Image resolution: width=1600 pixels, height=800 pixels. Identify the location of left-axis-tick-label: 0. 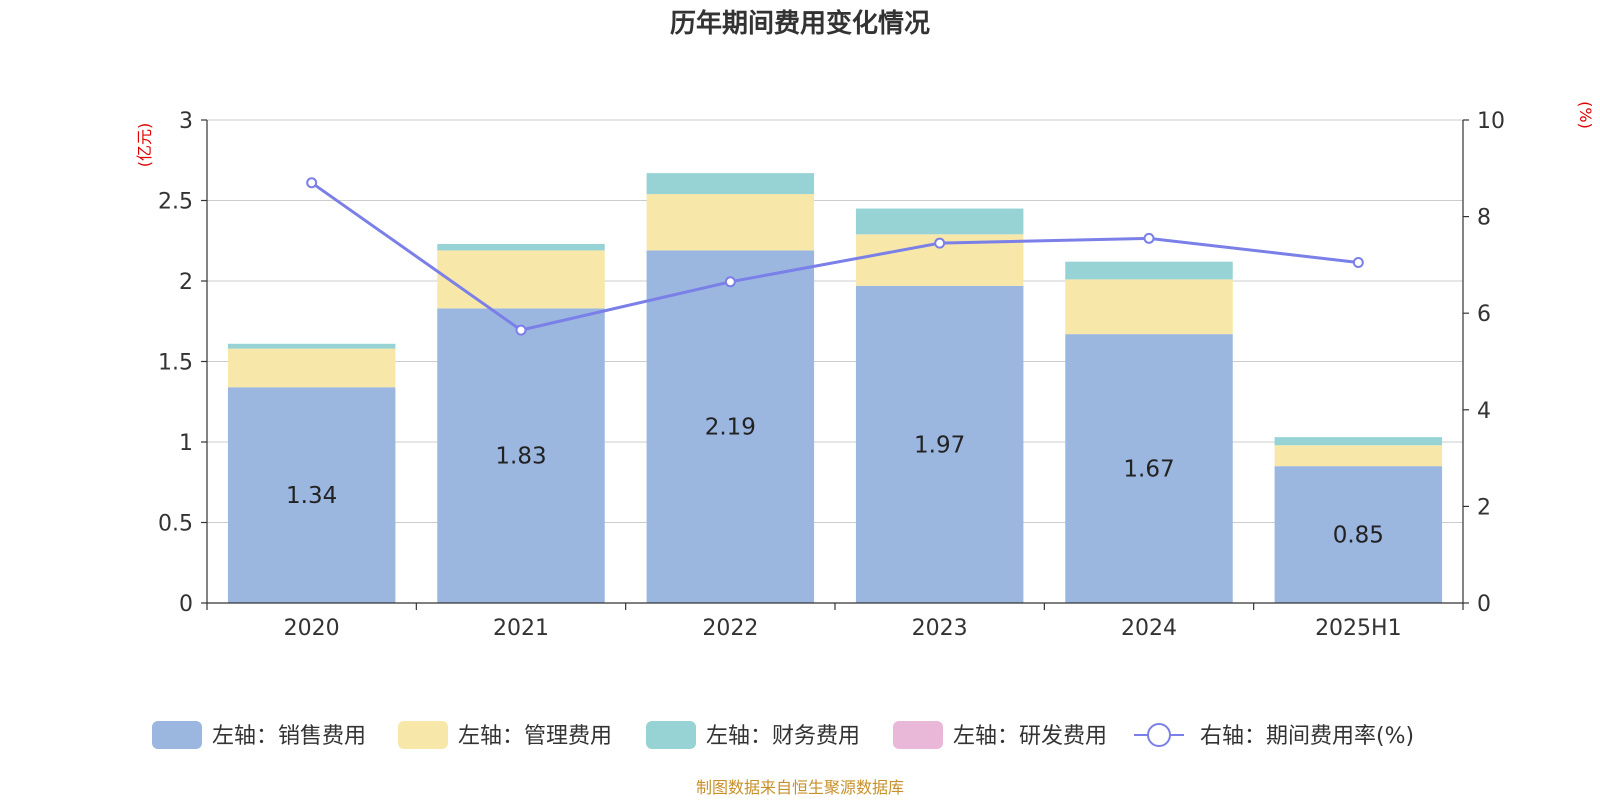
(186, 604).